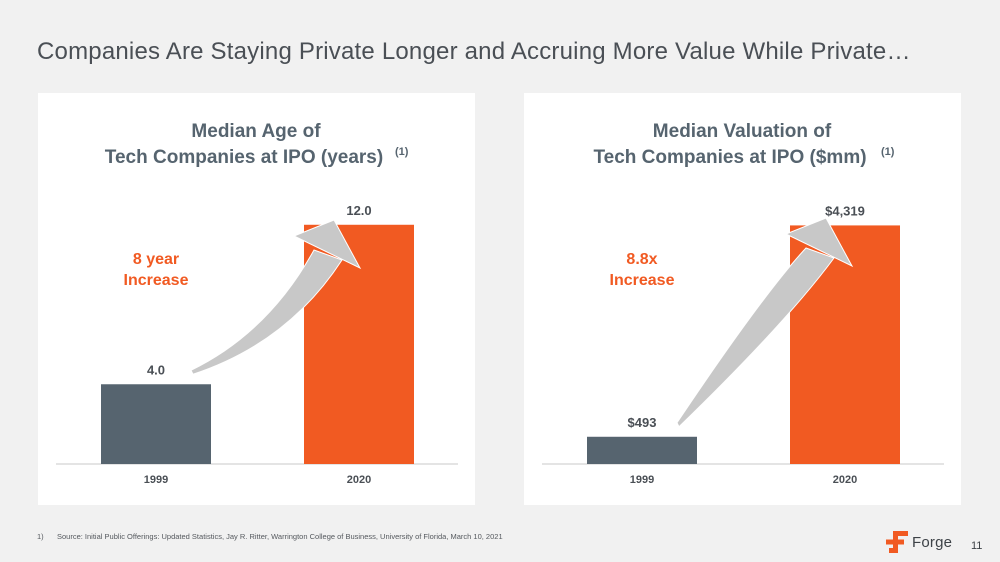 This screenshot has width=1000, height=562. What do you see at coordinates (932, 542) in the screenshot?
I see `logo-text: Forge` at bounding box center [932, 542].